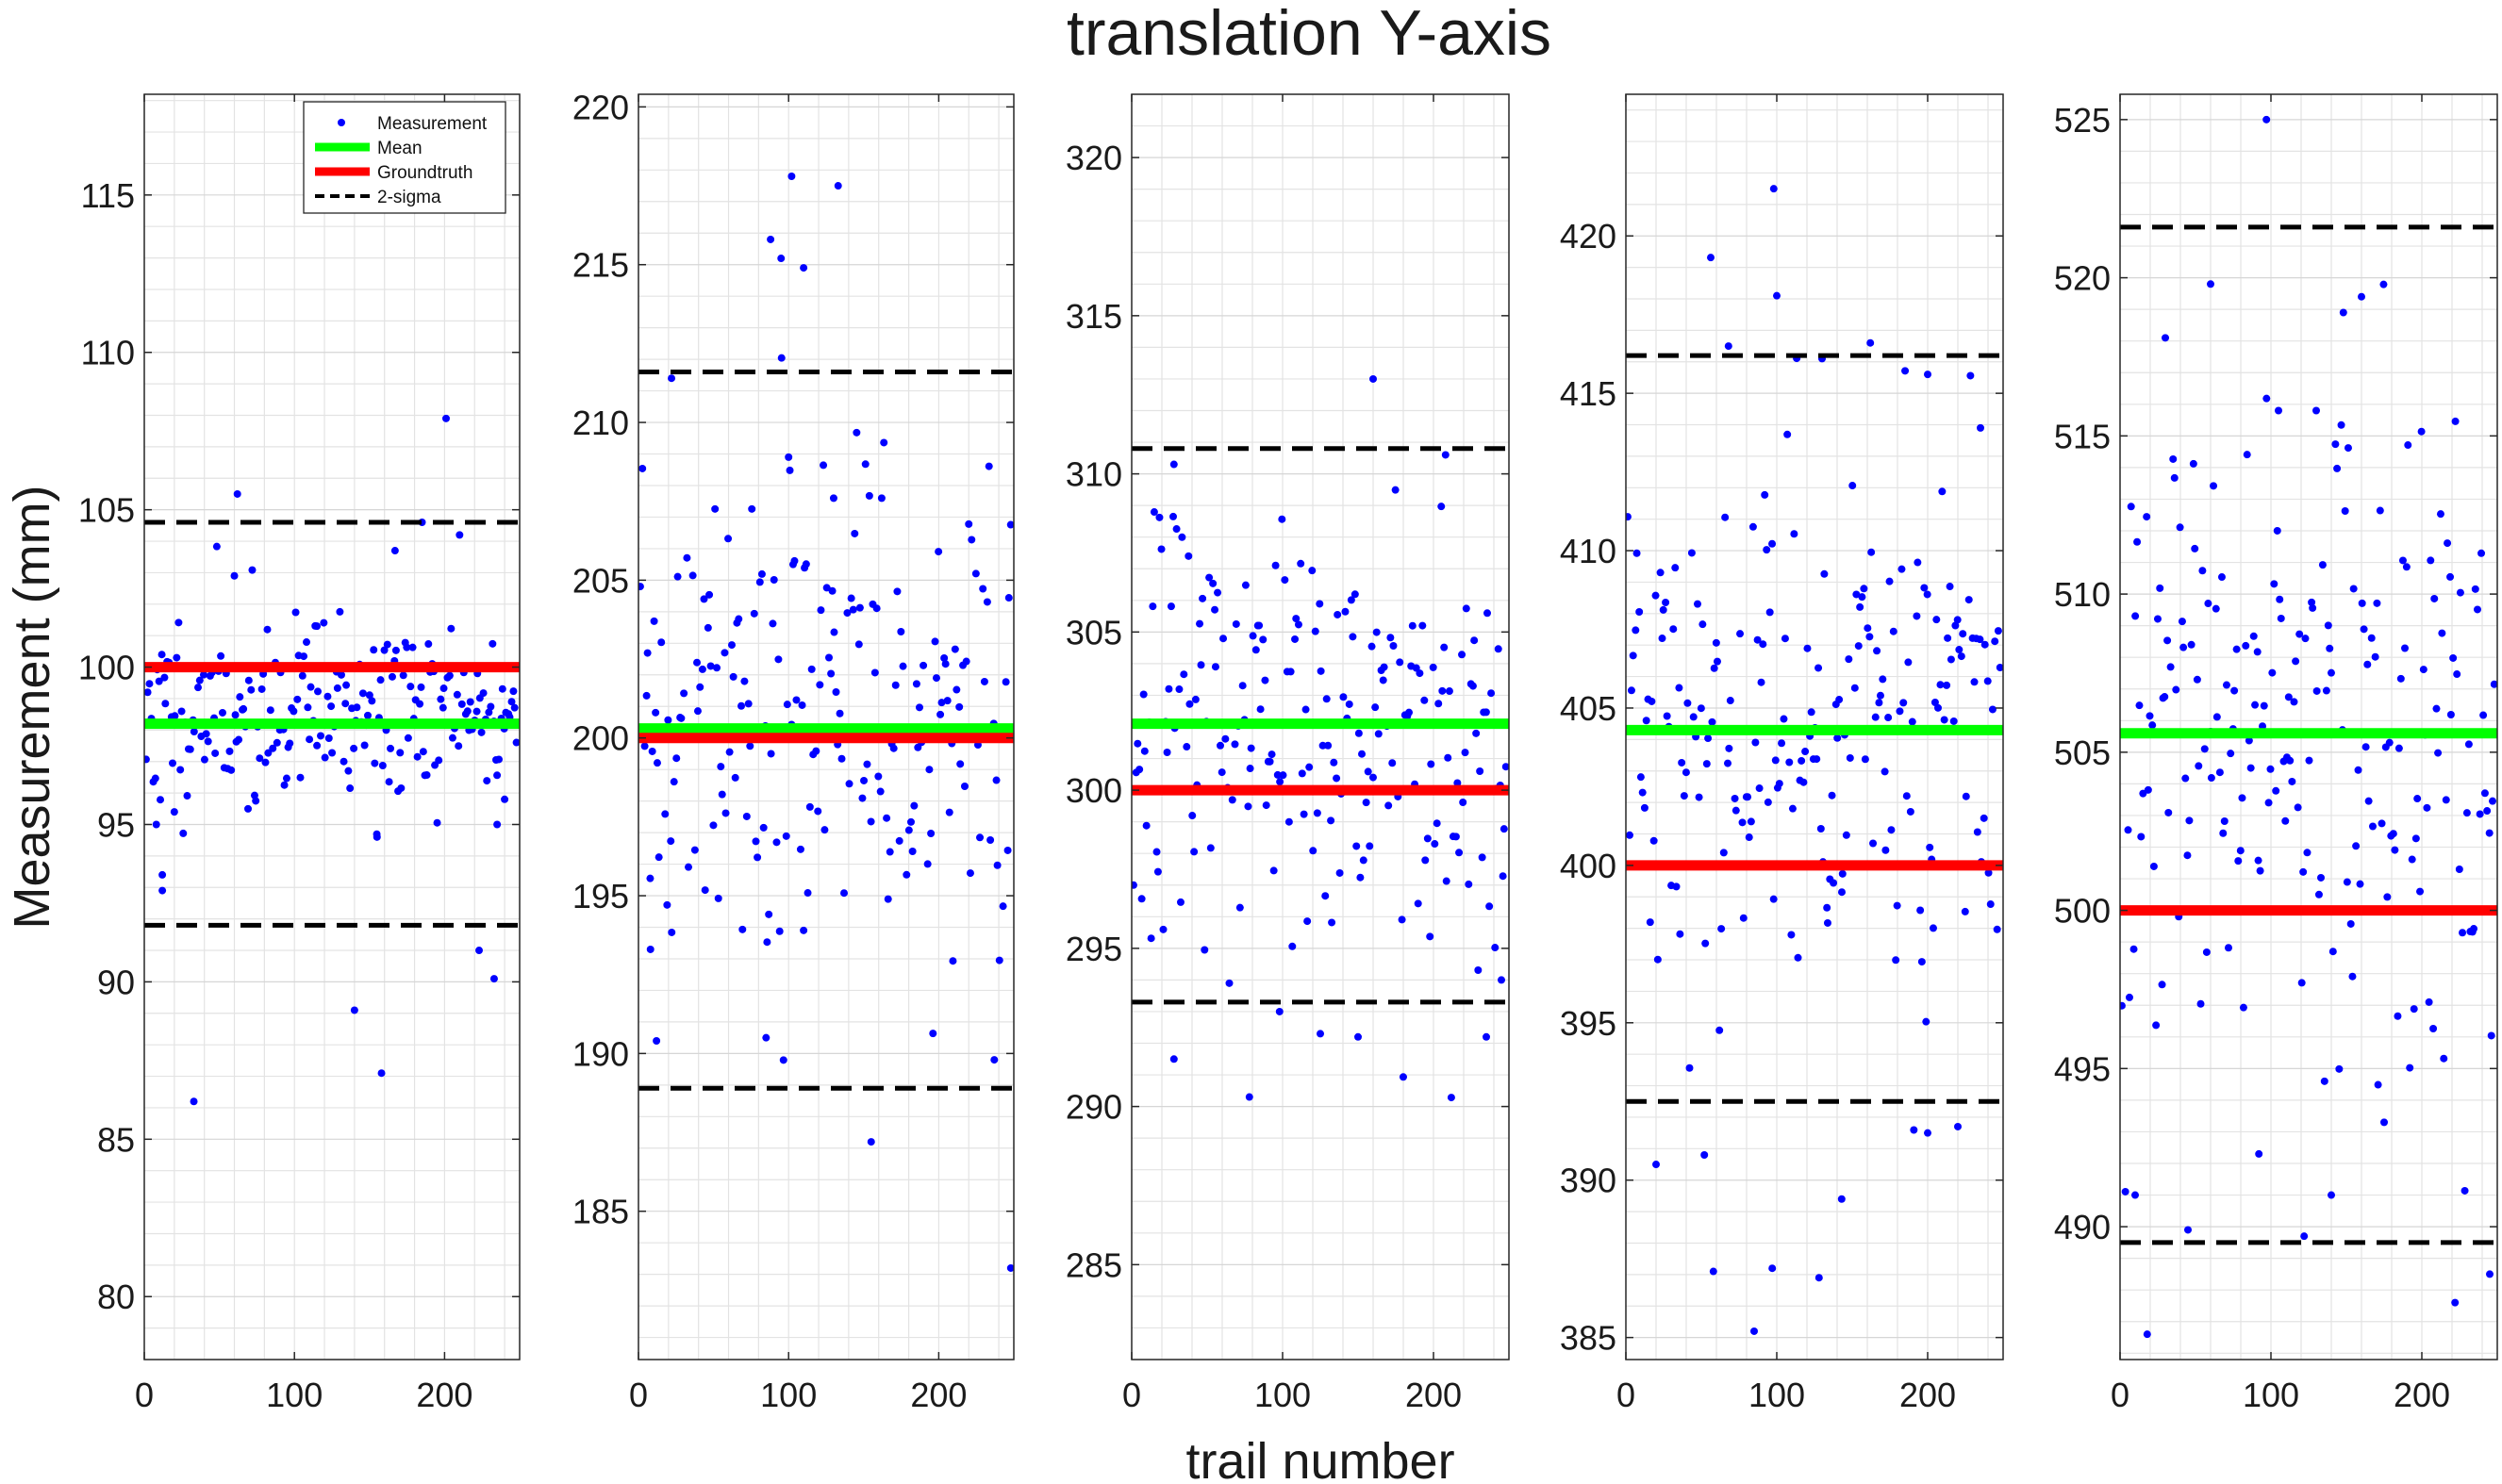  Describe the element at coordinates (108, 195) in the screenshot. I see `y-tick-label: 115` at that location.